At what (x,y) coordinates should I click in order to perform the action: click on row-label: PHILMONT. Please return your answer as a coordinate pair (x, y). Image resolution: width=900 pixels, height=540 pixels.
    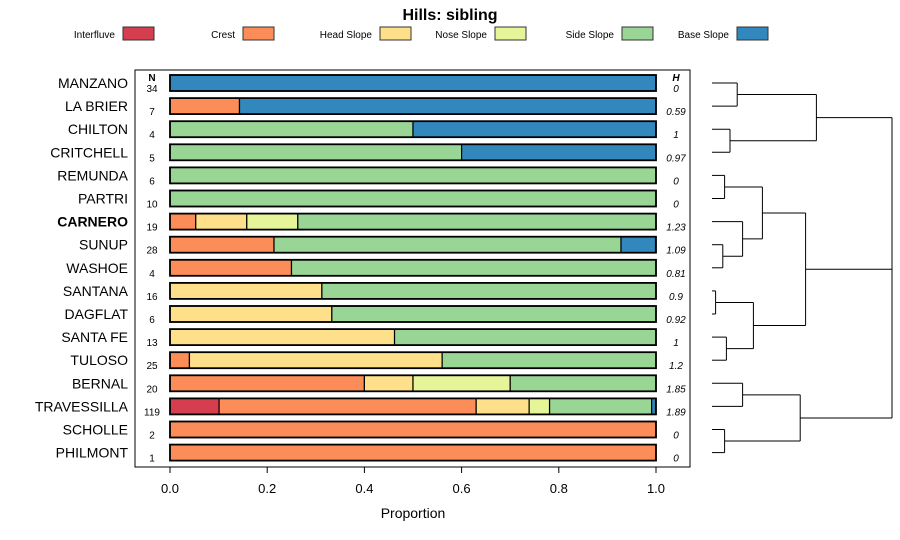
    Looking at the image, I should click on (92, 453).